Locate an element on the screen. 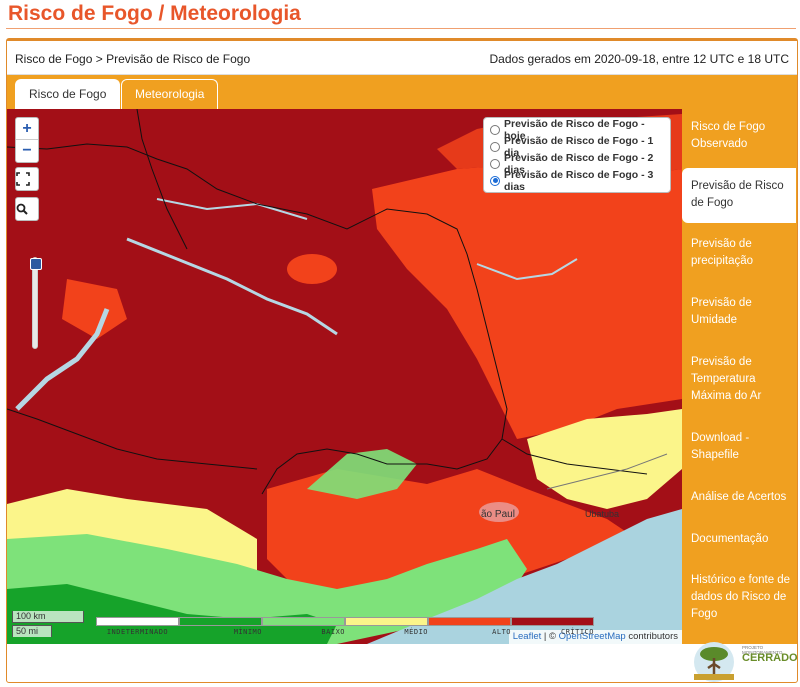 This screenshot has width=800, height=687. cerrado-logo: PROJETO MONITORAMENTO CERRADO is located at coordinates (744, 661).